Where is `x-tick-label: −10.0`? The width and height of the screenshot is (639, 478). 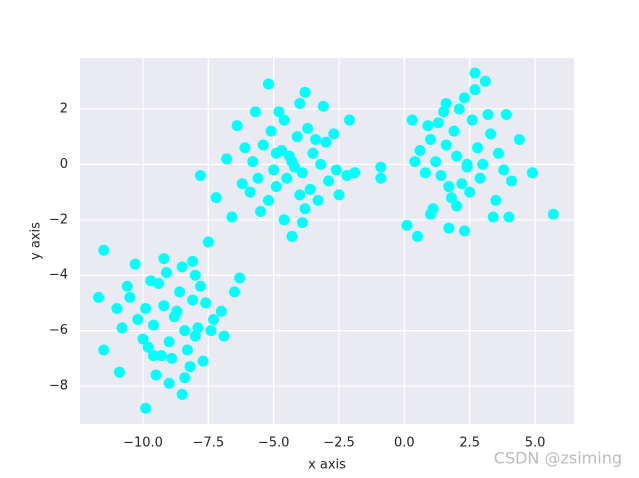
x-tick-label: −10.0 is located at coordinates (143, 443).